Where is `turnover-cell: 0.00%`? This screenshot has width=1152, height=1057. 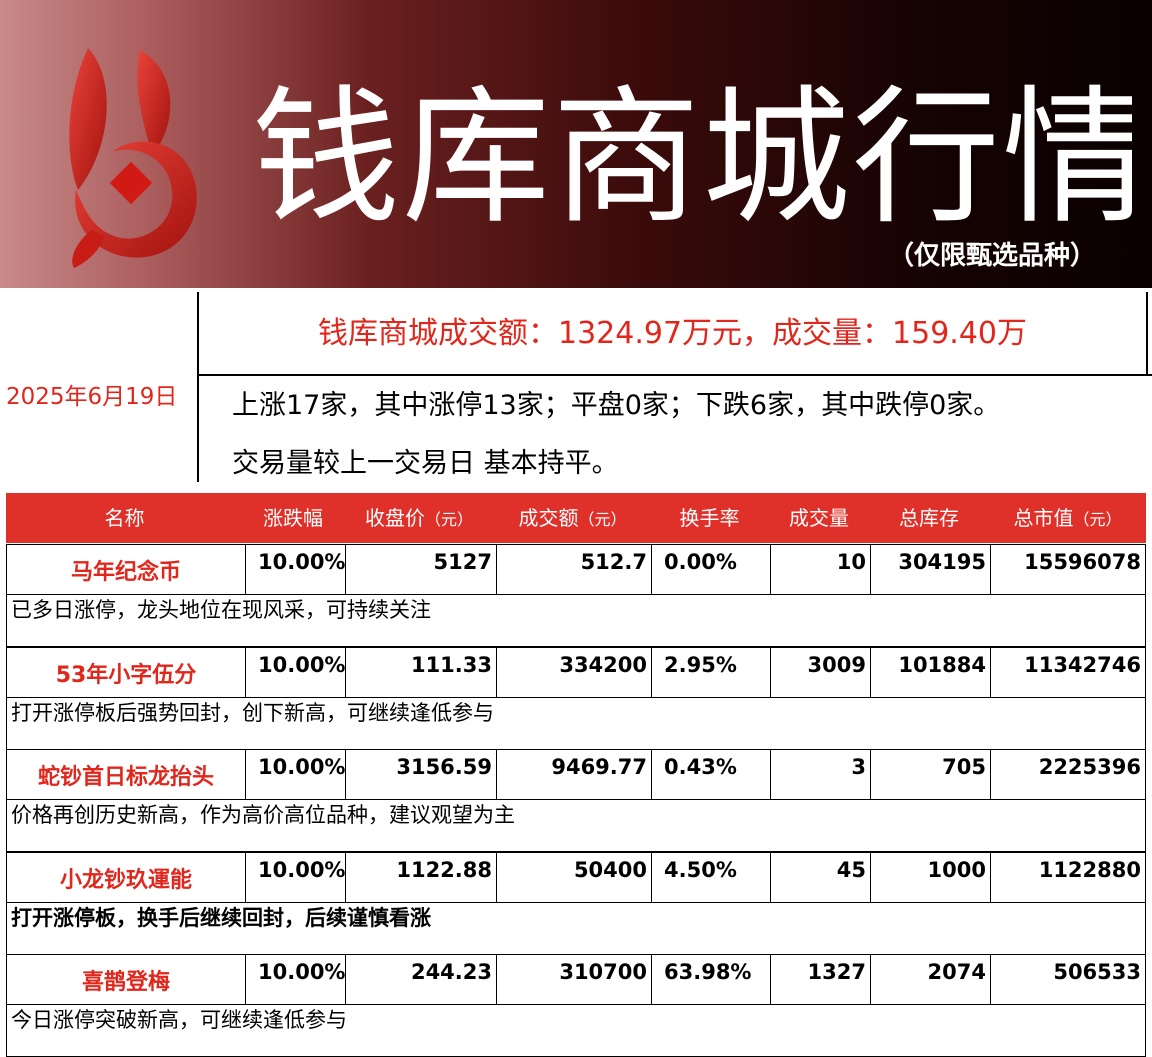
turnover-cell: 0.00% is located at coordinates (710, 569).